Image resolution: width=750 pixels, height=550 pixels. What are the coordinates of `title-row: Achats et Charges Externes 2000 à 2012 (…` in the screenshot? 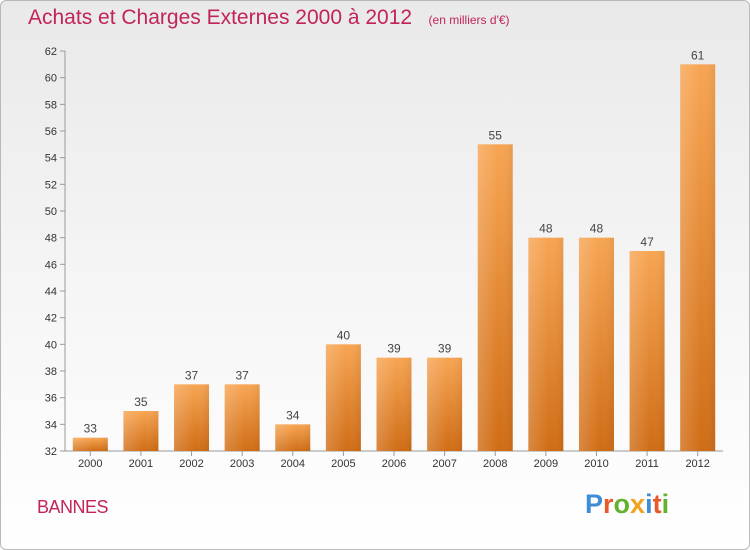 It's located at (269, 18).